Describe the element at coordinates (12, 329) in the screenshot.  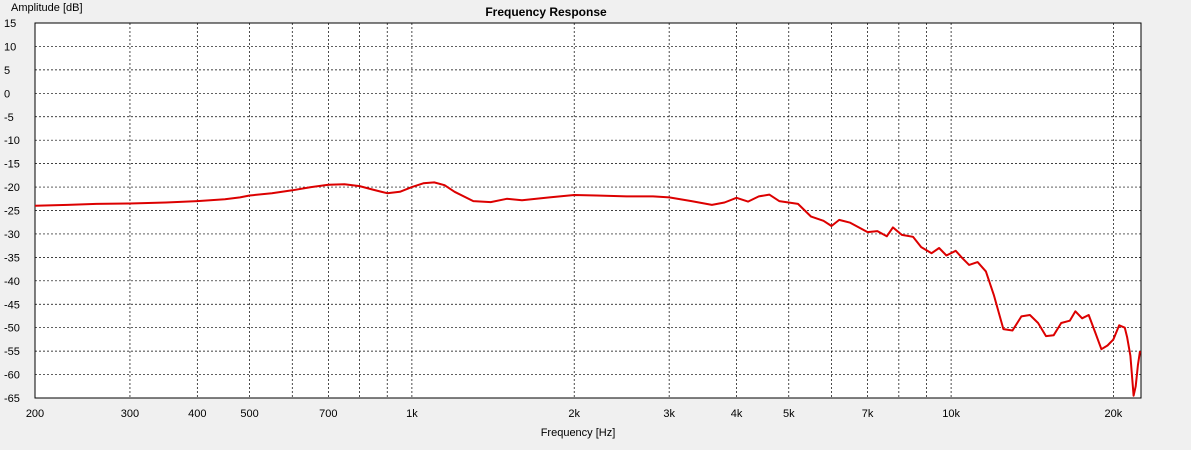
I see `y-tick-label: -50` at that location.